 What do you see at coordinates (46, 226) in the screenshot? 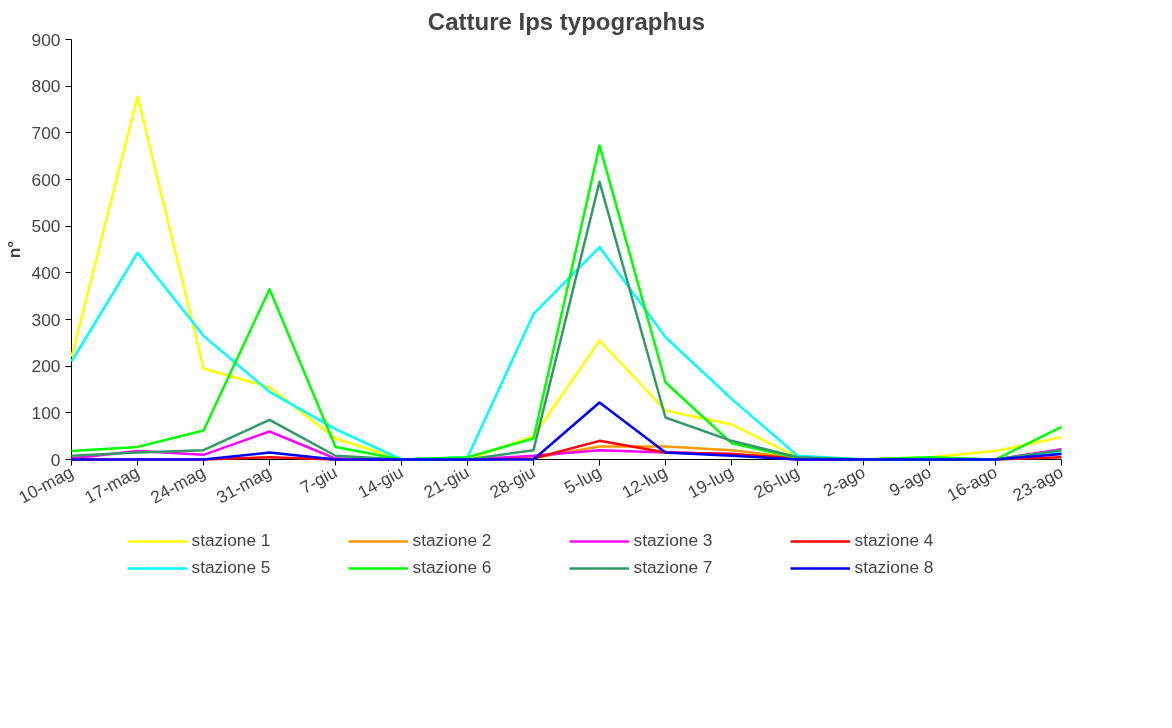
I see `y-tick-label: 500` at bounding box center [46, 226].